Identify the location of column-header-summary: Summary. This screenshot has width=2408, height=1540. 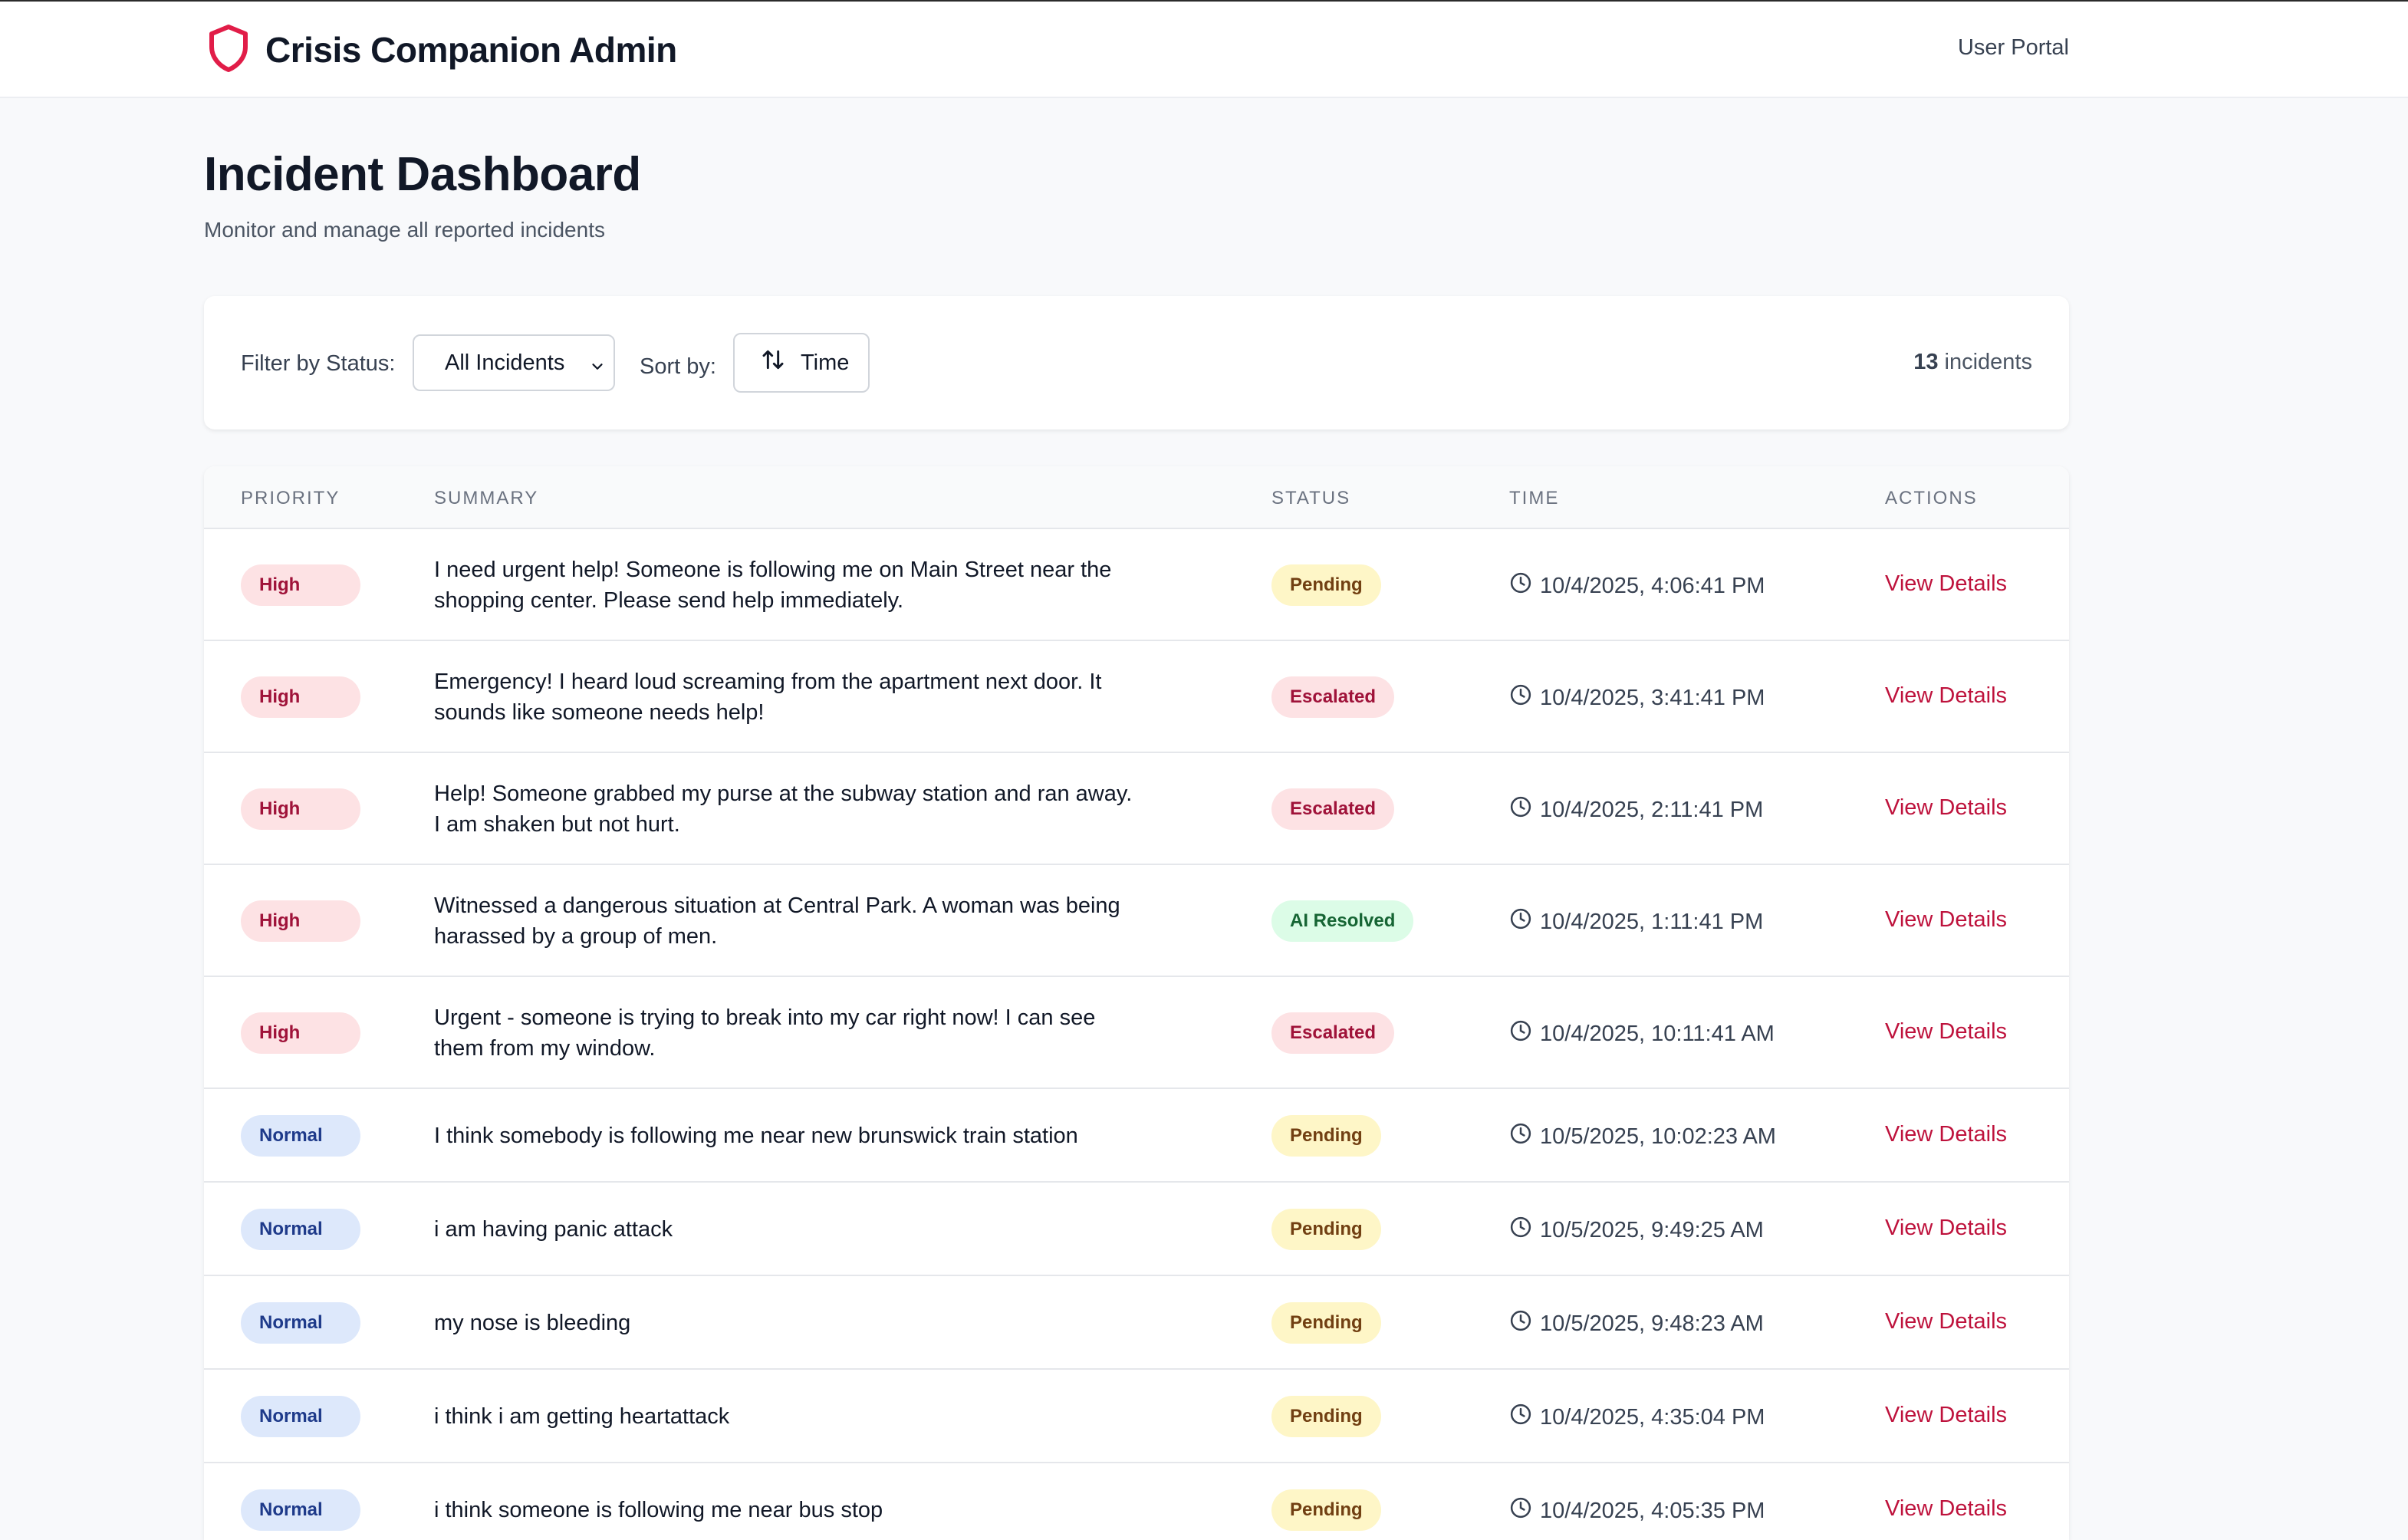
(486, 498).